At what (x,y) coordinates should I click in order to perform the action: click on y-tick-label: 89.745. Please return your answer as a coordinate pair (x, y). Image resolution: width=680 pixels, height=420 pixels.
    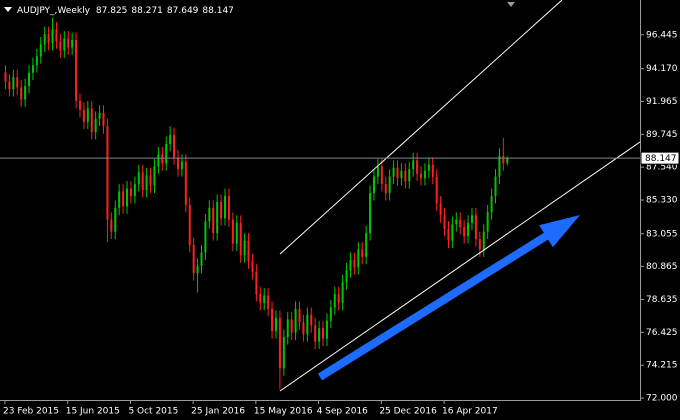
    Looking at the image, I should click on (662, 135).